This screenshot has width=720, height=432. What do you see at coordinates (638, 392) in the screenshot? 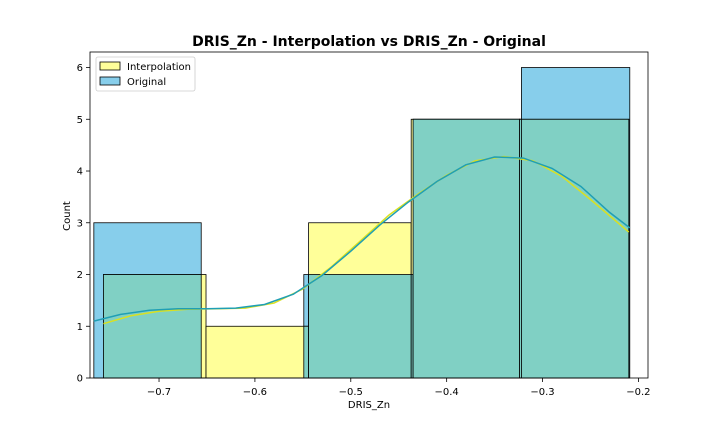
I see `x-tick-label: −0.2` at bounding box center [638, 392].